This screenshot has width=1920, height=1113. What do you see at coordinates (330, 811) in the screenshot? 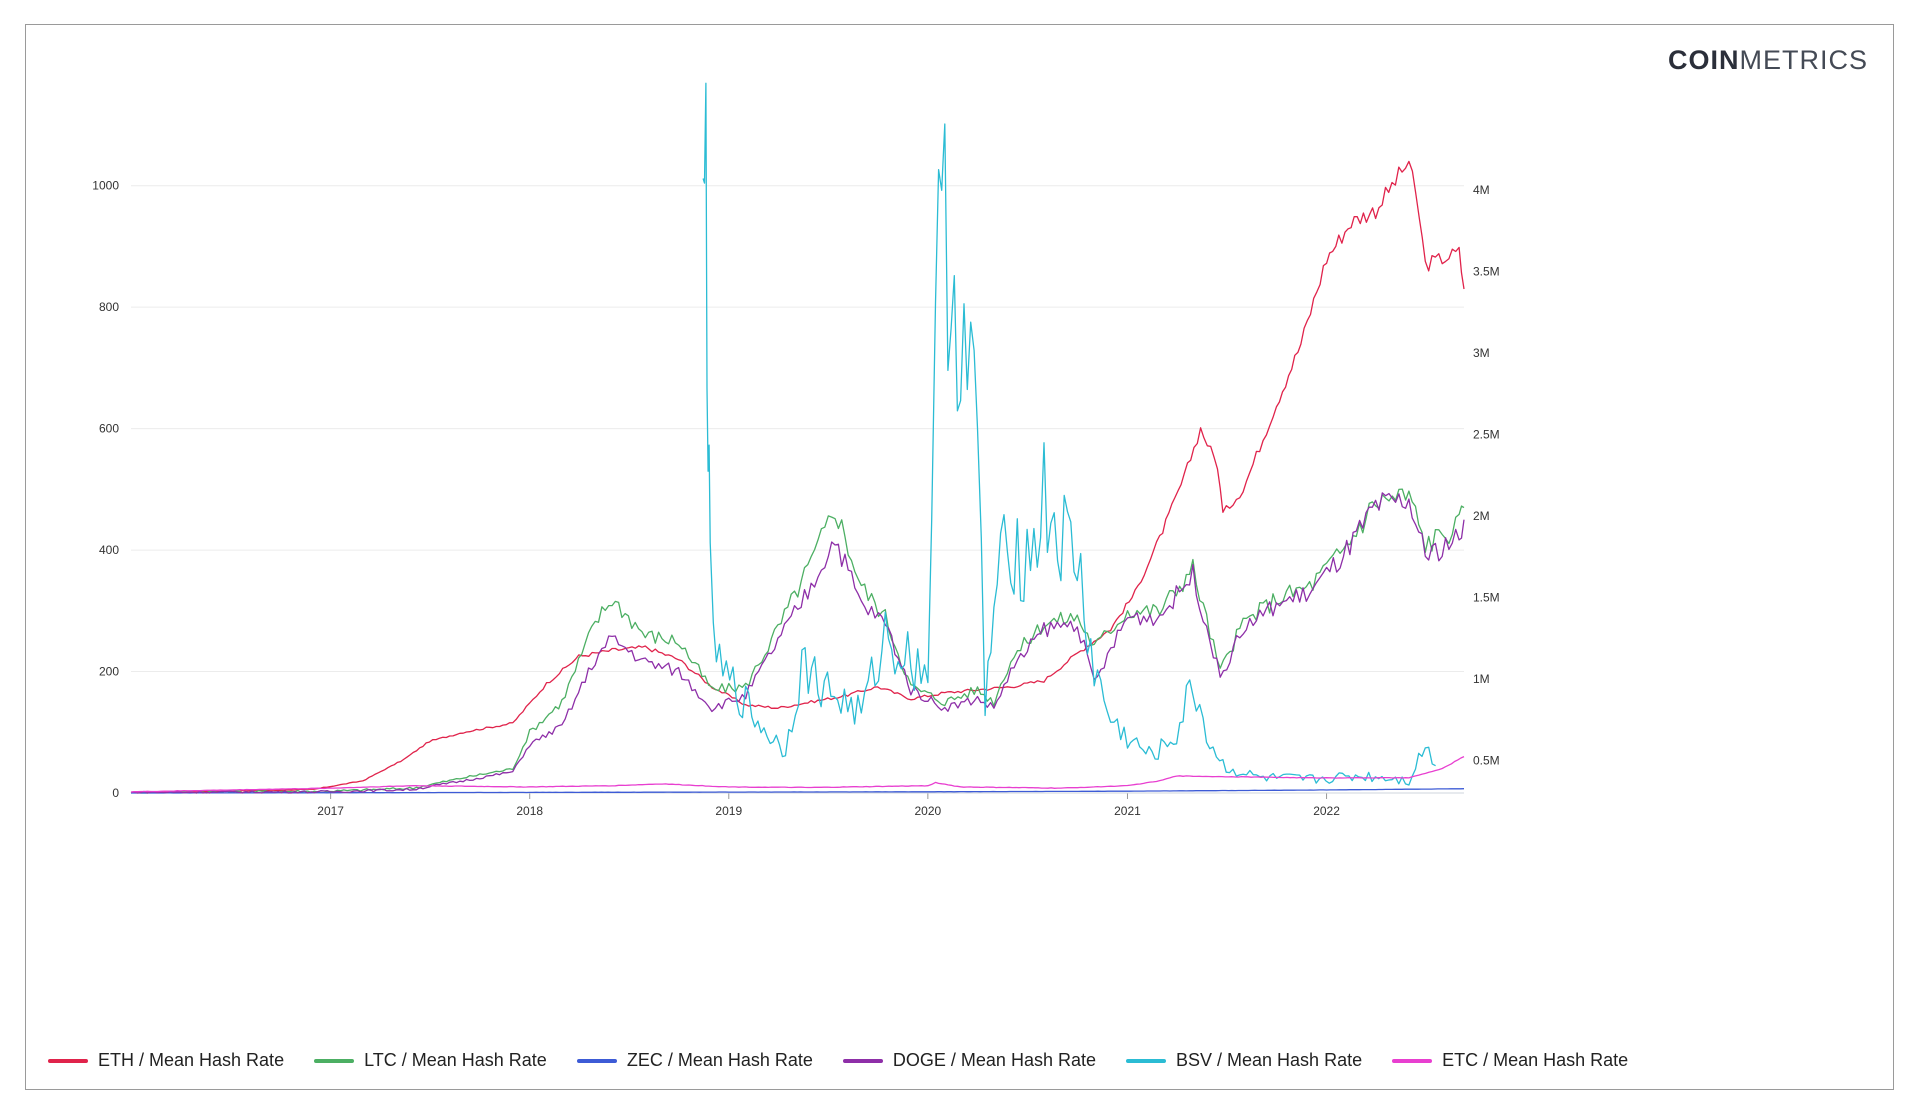
I see `x-tick-label: 2017` at bounding box center [330, 811].